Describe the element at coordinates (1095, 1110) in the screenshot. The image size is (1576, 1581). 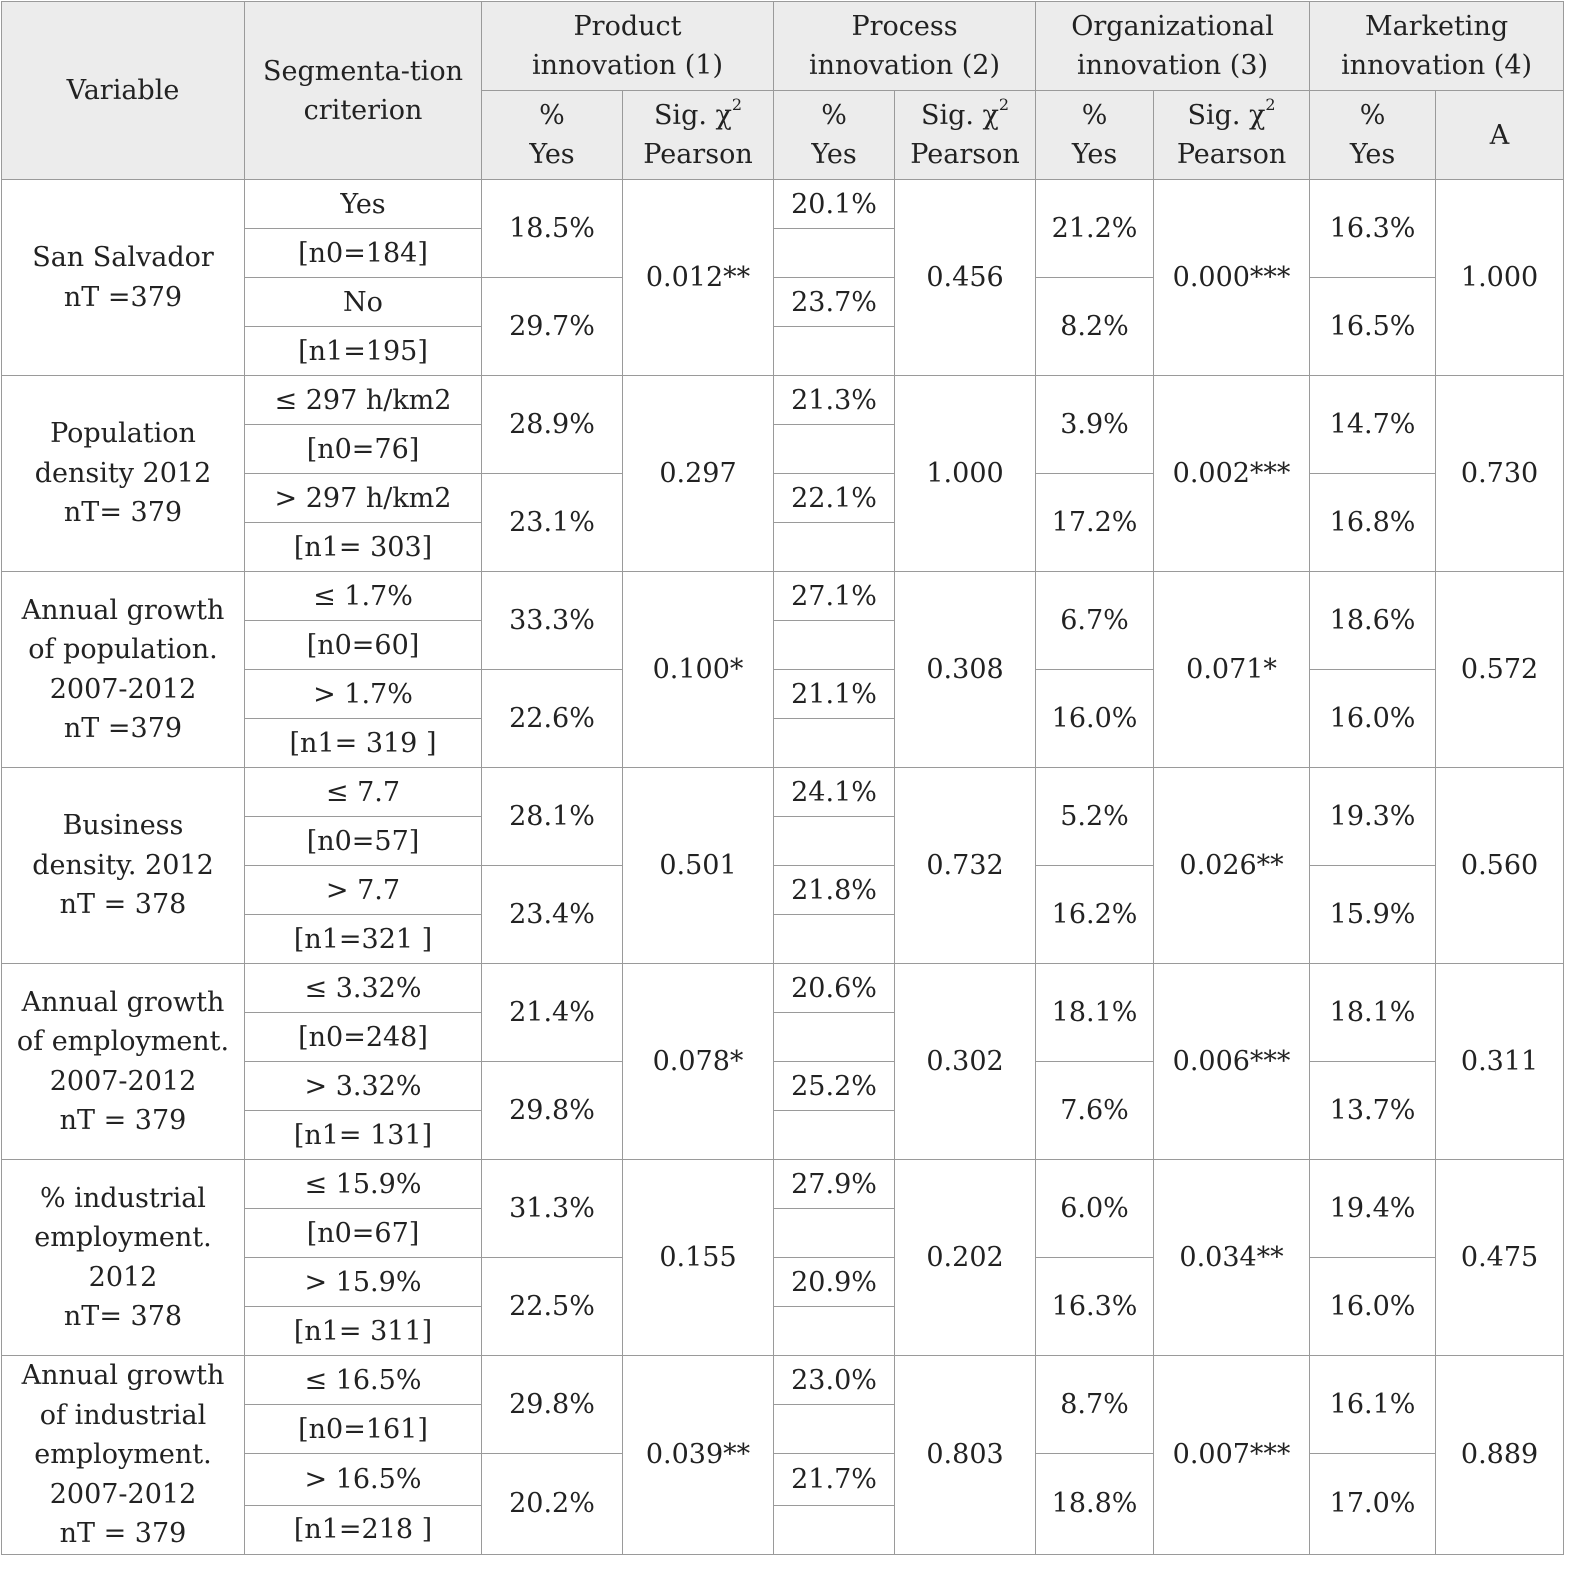
I see `org-pct-yes: 7.6%` at that location.